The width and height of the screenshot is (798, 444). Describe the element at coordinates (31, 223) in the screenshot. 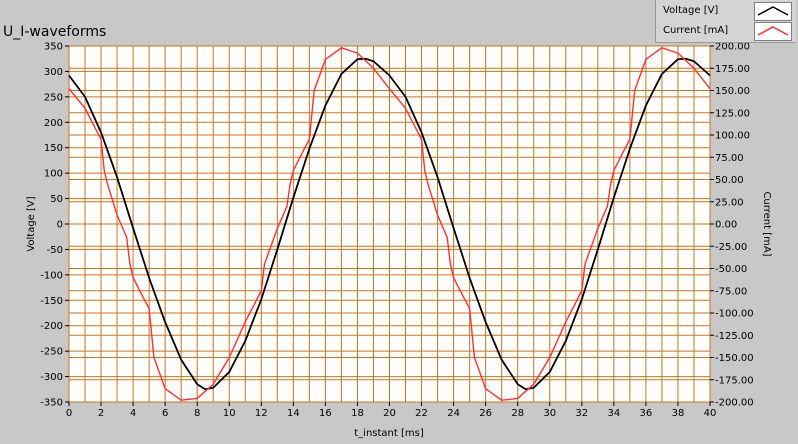

I see `y-axis-label-left: Voltage [V]` at that location.